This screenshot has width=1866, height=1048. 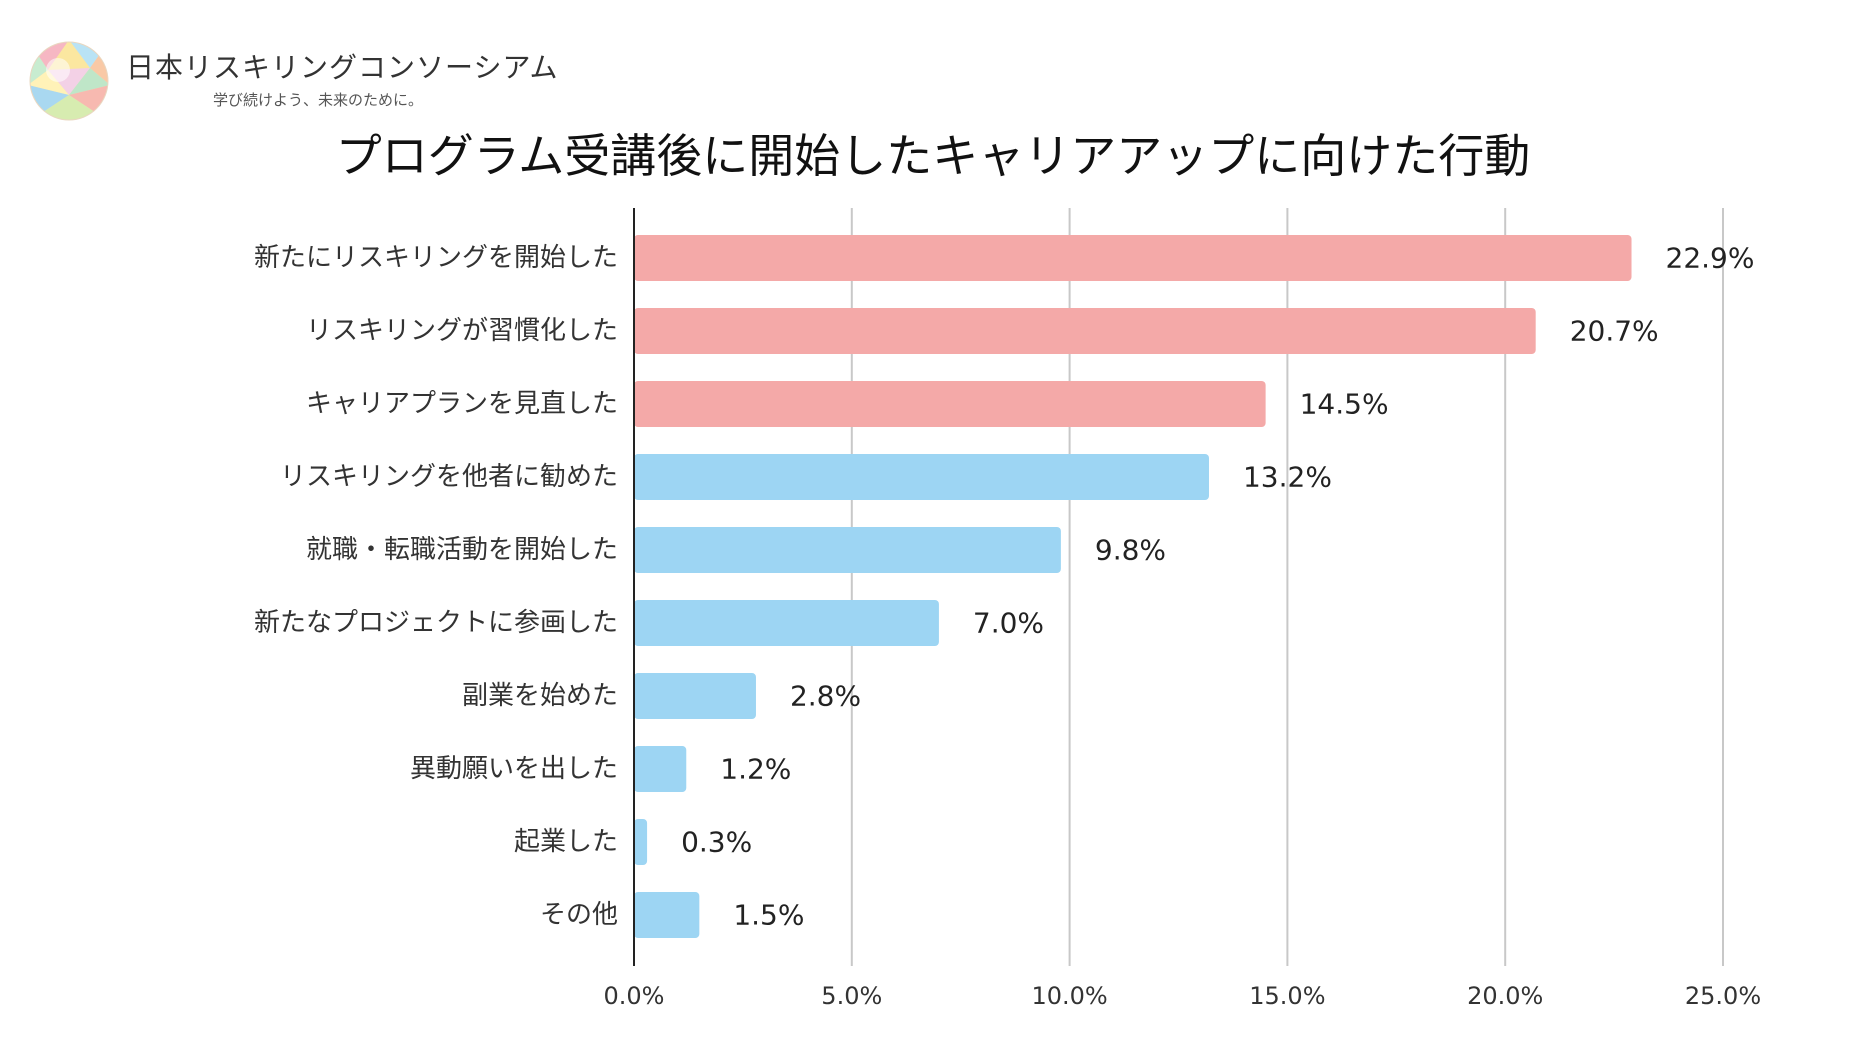 What do you see at coordinates (462, 331) in the screenshot?
I see `category-label: リスキリングが習慣化した` at bounding box center [462, 331].